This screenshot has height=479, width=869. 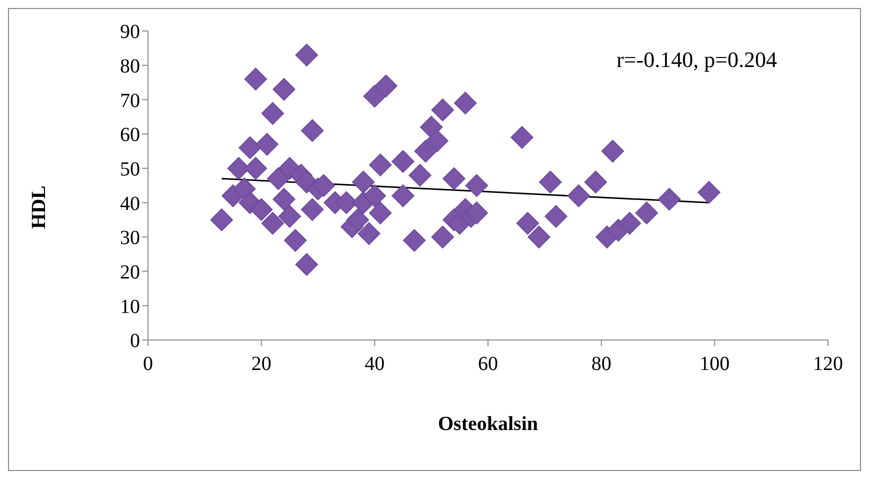 I want to click on y-tick-label: 80, so click(x=130, y=66).